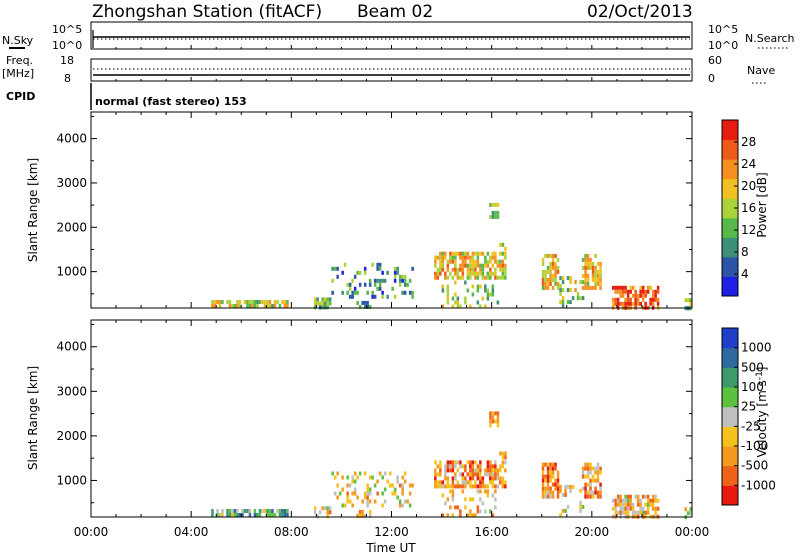  What do you see at coordinates (762, 412) in the screenshot?
I see `velocity-colorbar-label: Velocity [m s-1]` at bounding box center [762, 412].